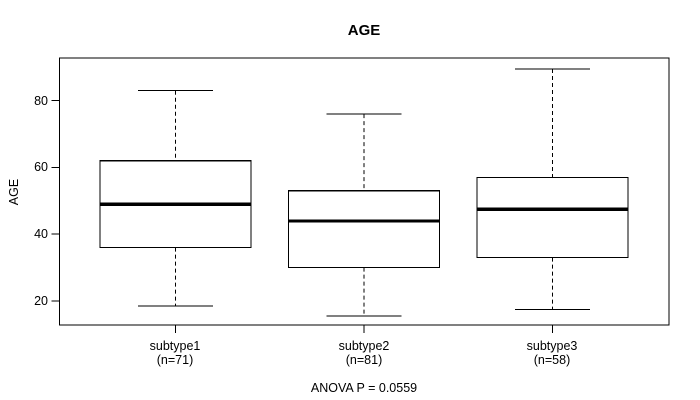 The height and width of the screenshot is (400, 700). I want to click on category-name: subtype1, so click(175, 346).